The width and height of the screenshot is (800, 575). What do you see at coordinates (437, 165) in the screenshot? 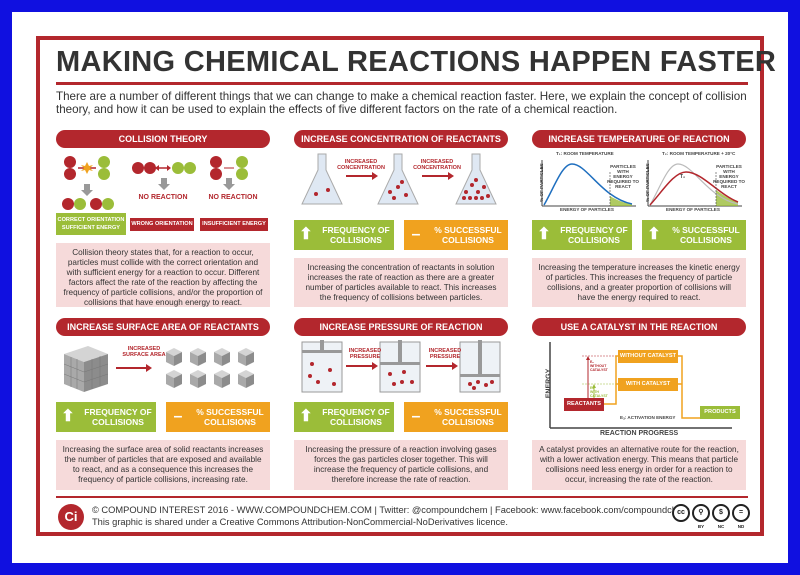
I see `concentration-arrow-label-2: INCREASED CONCENTRATION` at bounding box center [437, 165].